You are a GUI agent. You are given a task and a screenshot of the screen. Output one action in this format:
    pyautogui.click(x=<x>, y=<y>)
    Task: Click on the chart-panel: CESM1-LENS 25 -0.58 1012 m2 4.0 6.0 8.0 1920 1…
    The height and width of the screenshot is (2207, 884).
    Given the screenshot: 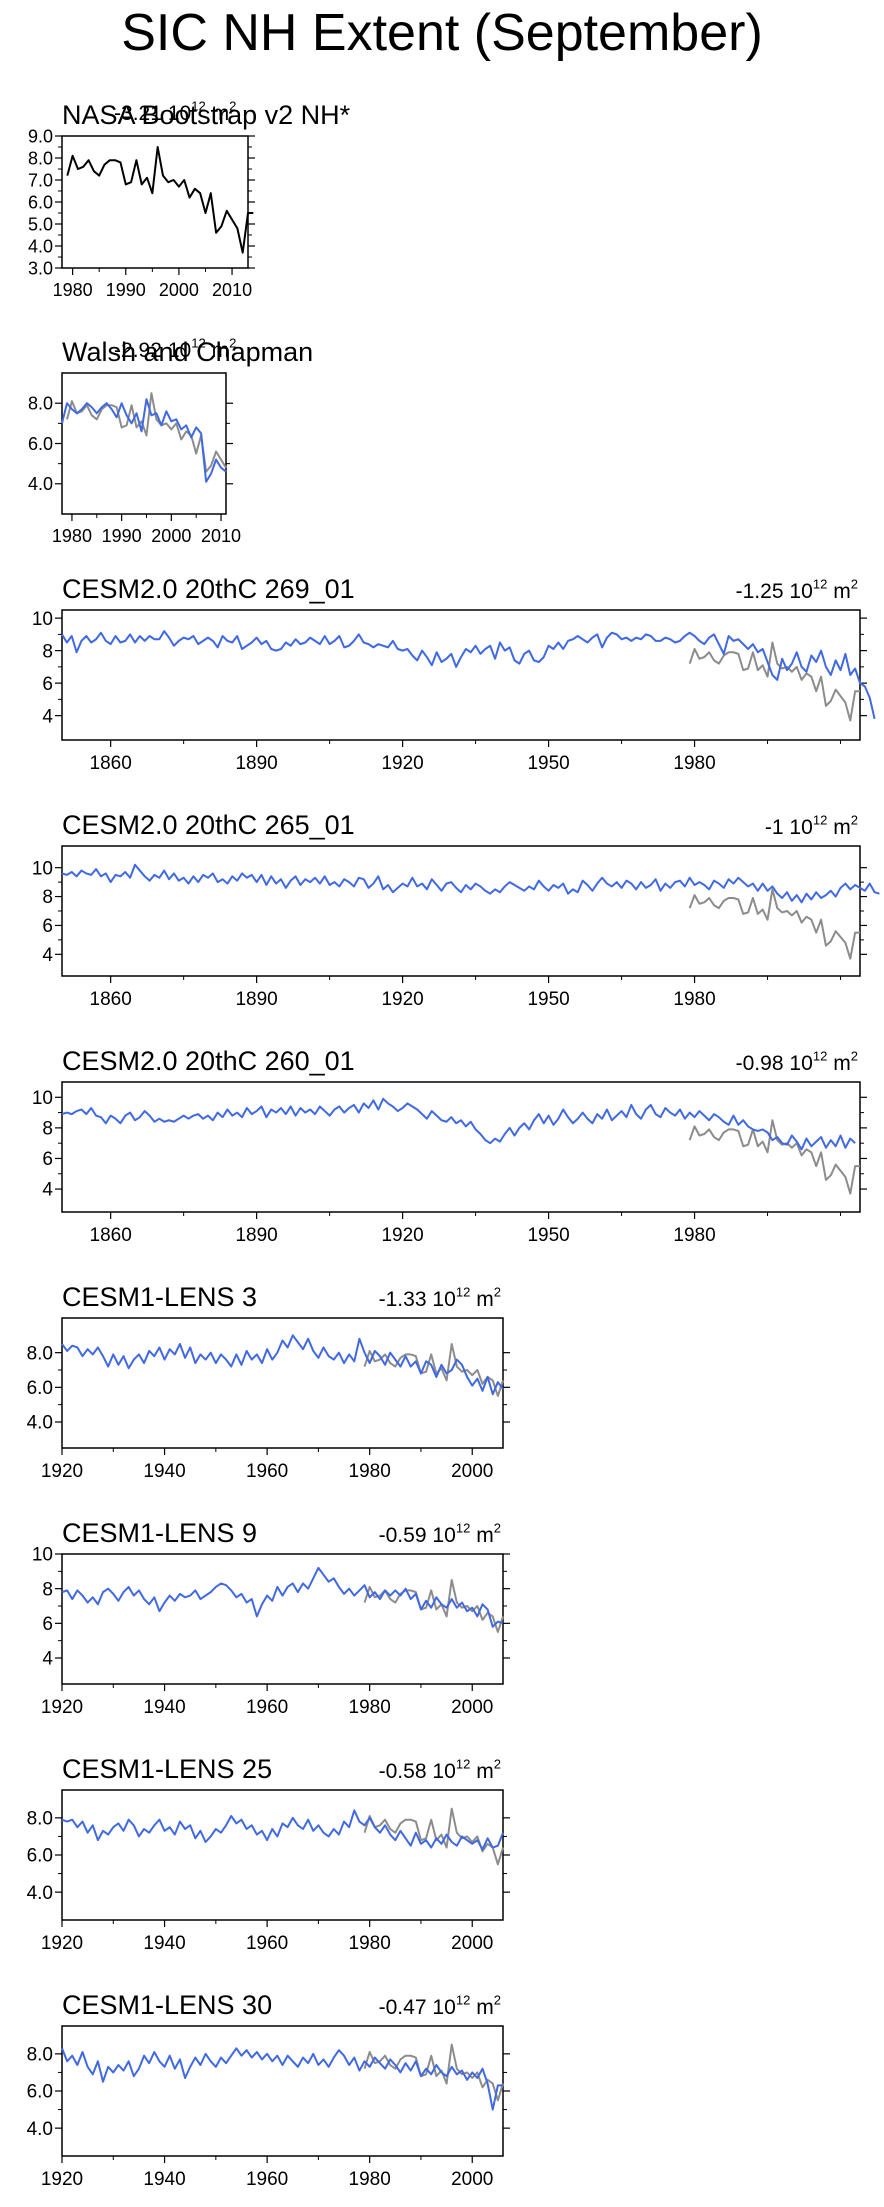 What is the action you would take?
    pyautogui.click(x=268, y=1854)
    